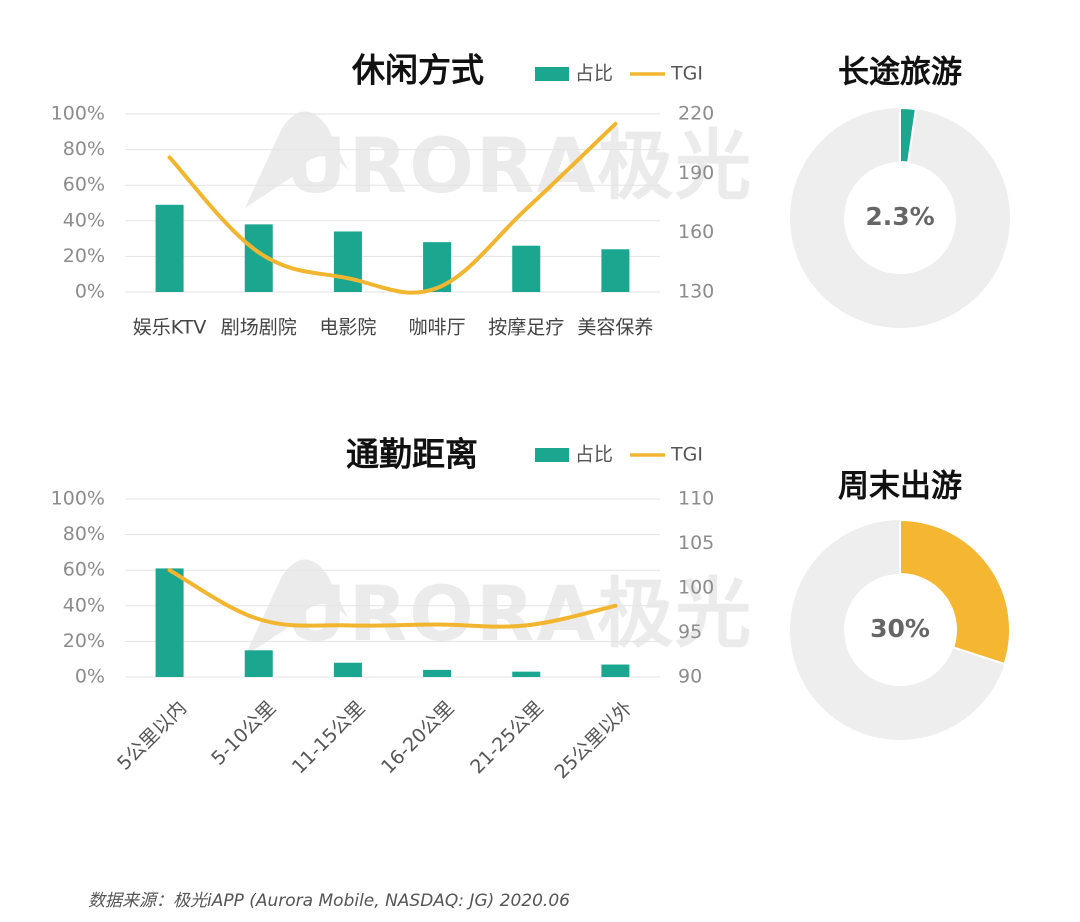  I want to click on leisure-category-label: 美容保养, so click(615, 328).